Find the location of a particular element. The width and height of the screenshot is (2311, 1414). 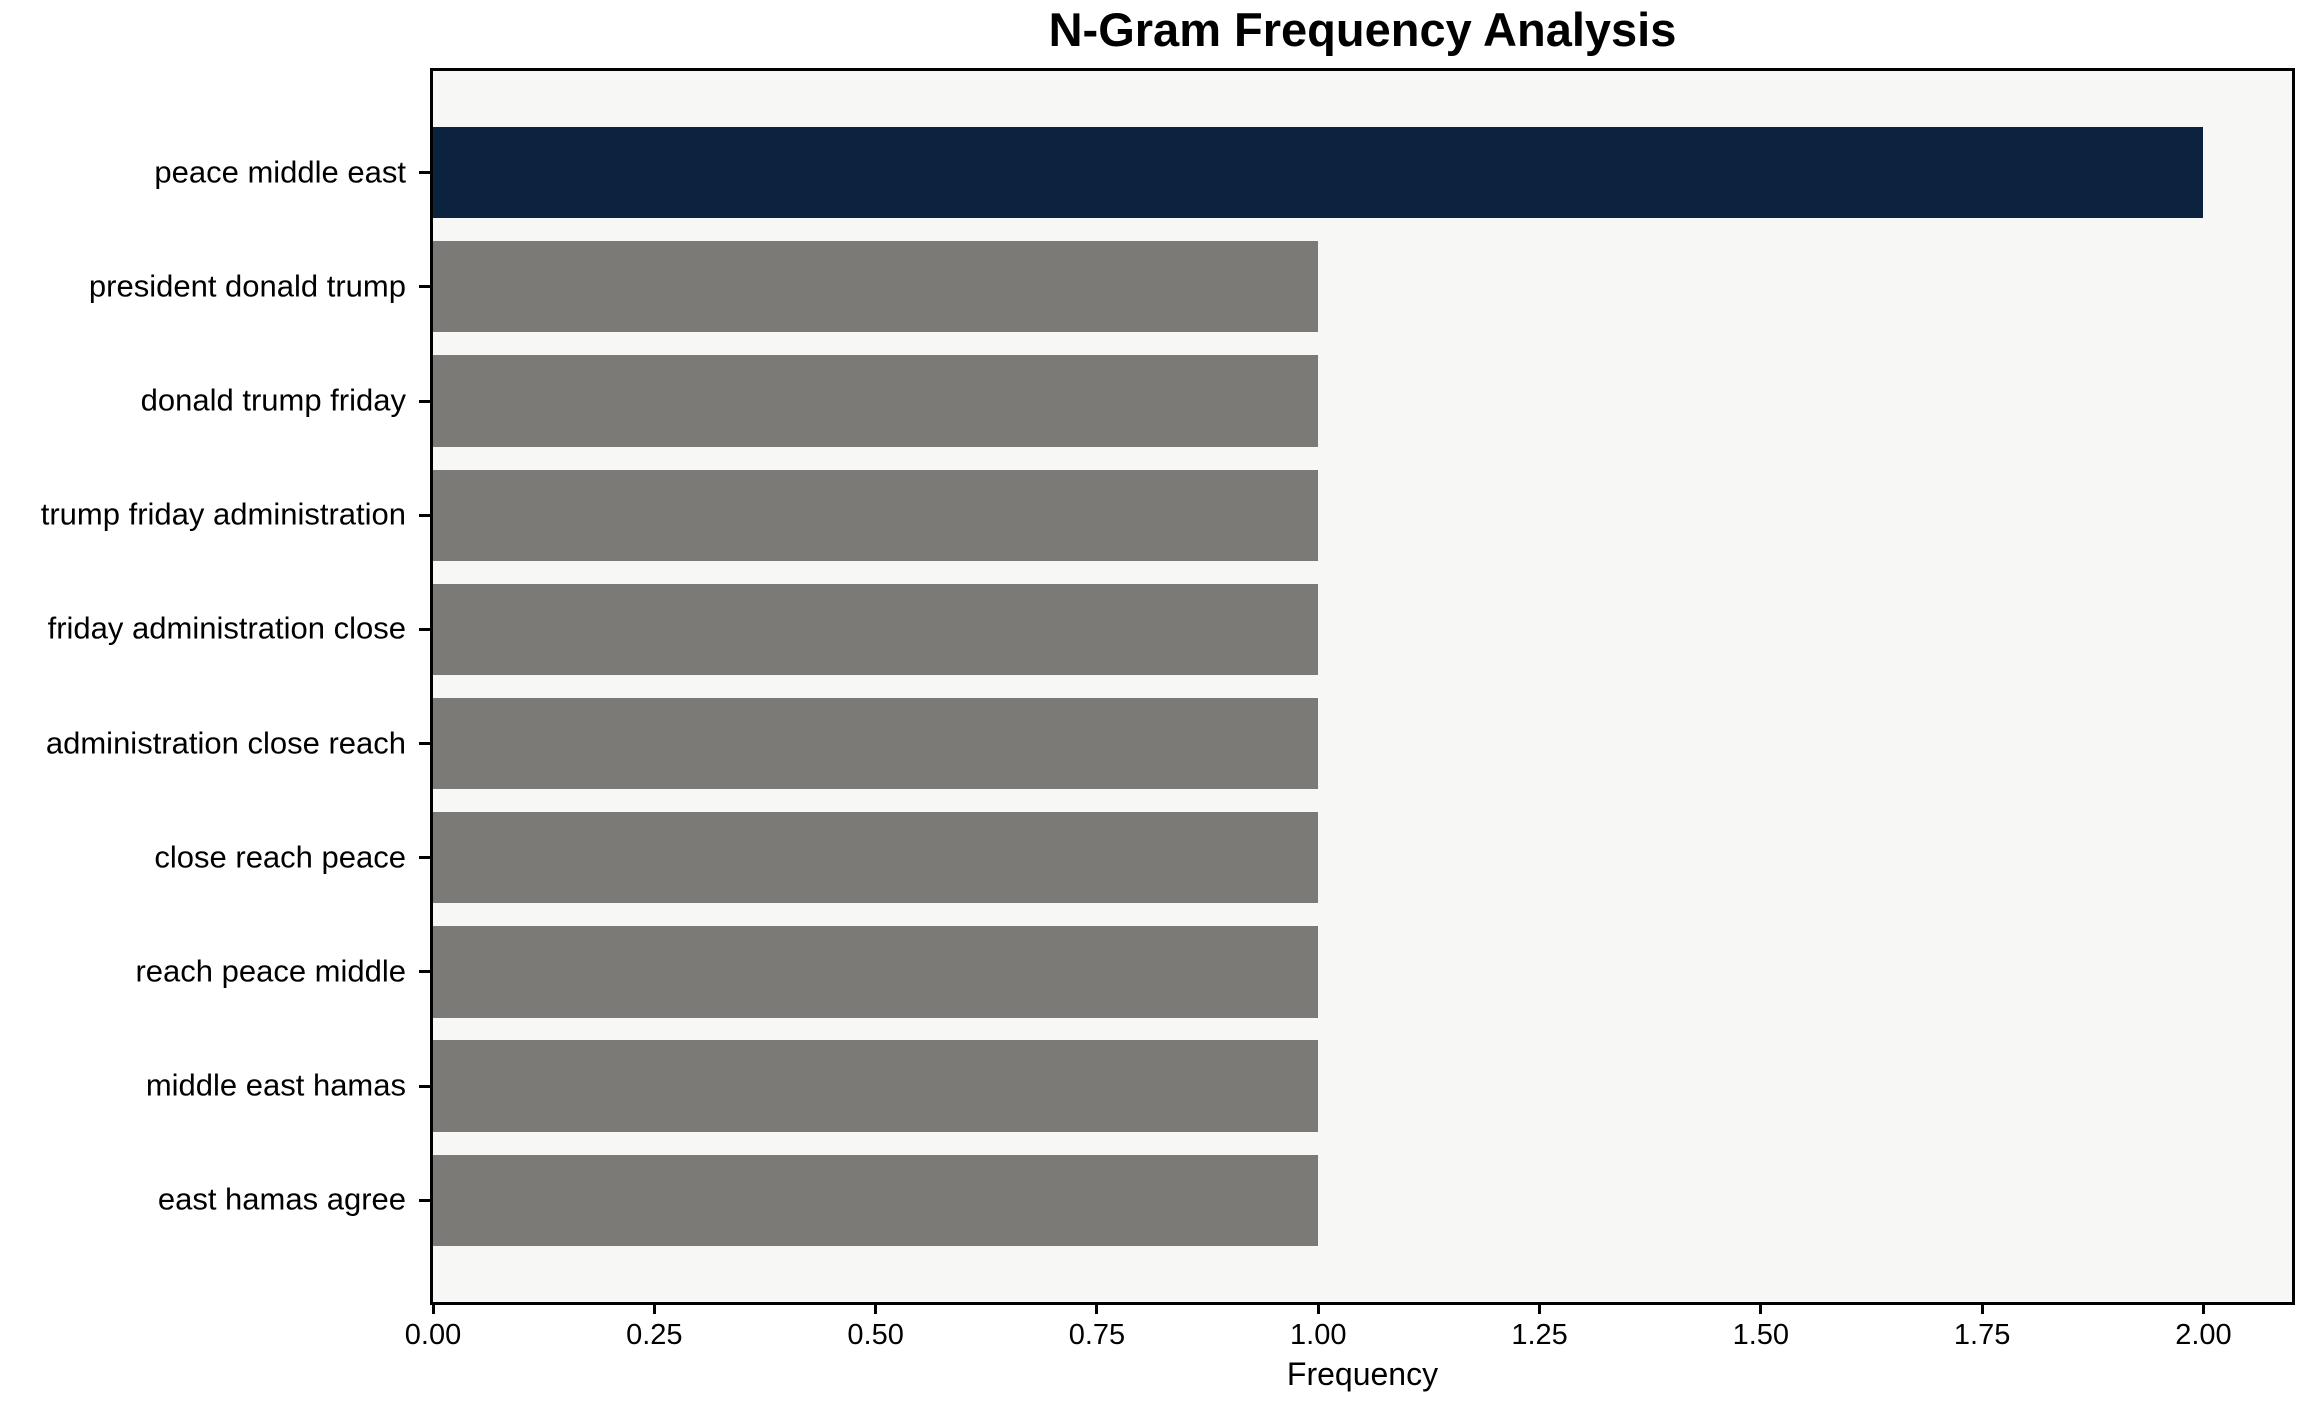

x-tick-label: 0.25 is located at coordinates (654, 1335).